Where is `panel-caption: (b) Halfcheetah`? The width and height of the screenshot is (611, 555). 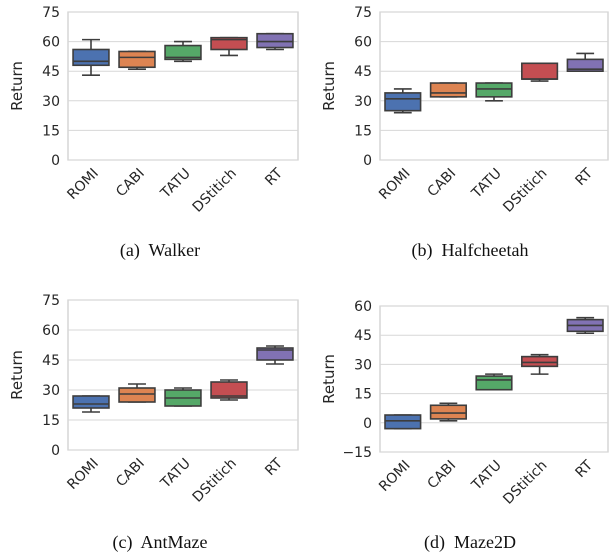 panel-caption: (b) Halfcheetah is located at coordinates (470, 250).